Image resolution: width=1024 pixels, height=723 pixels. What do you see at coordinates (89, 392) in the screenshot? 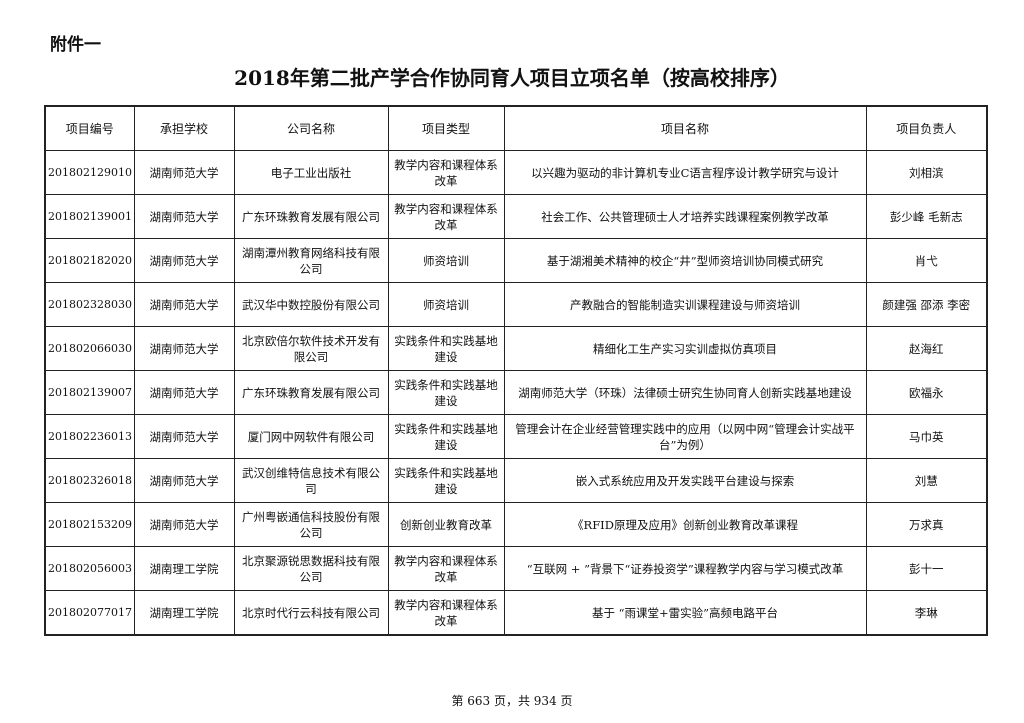
I see `cell-project-id: 201802139007` at bounding box center [89, 392].